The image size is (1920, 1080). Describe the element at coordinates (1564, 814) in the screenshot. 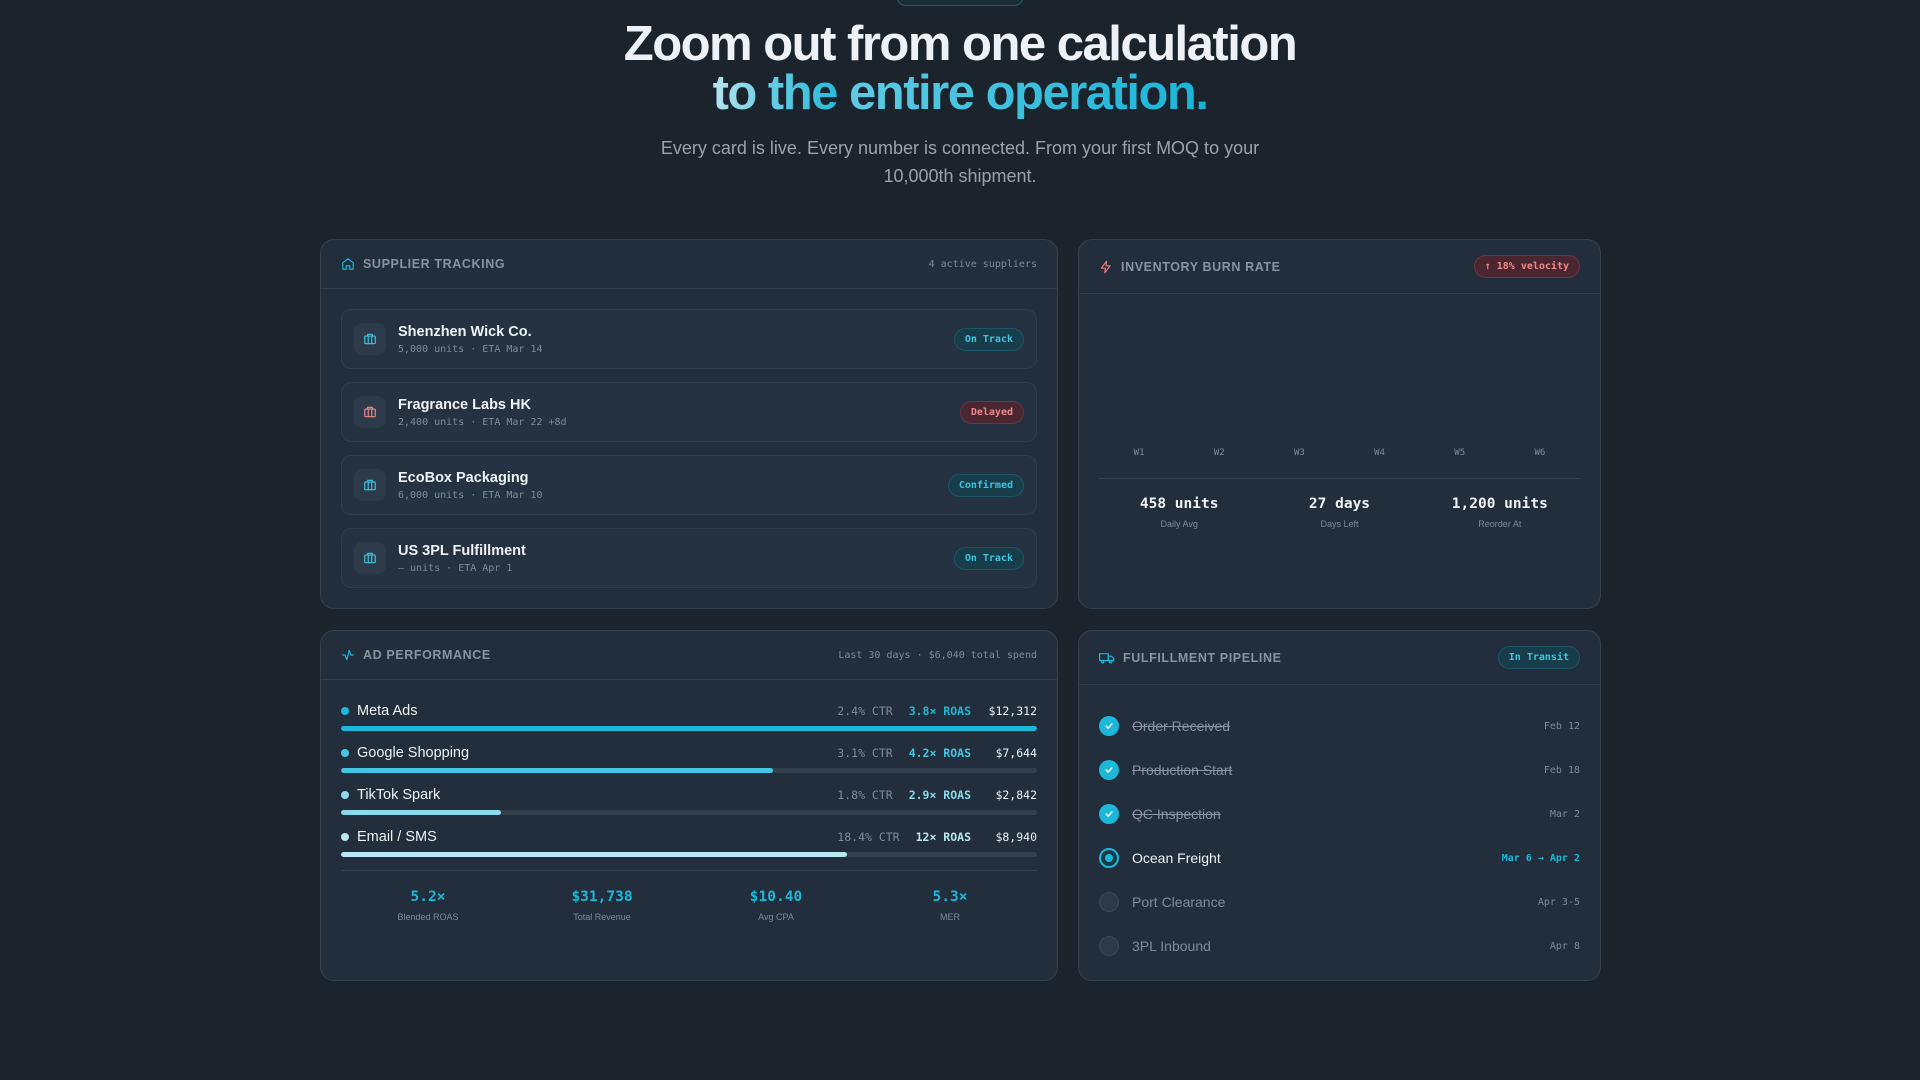

I see `pipeline-step-date: Mar 2` at that location.